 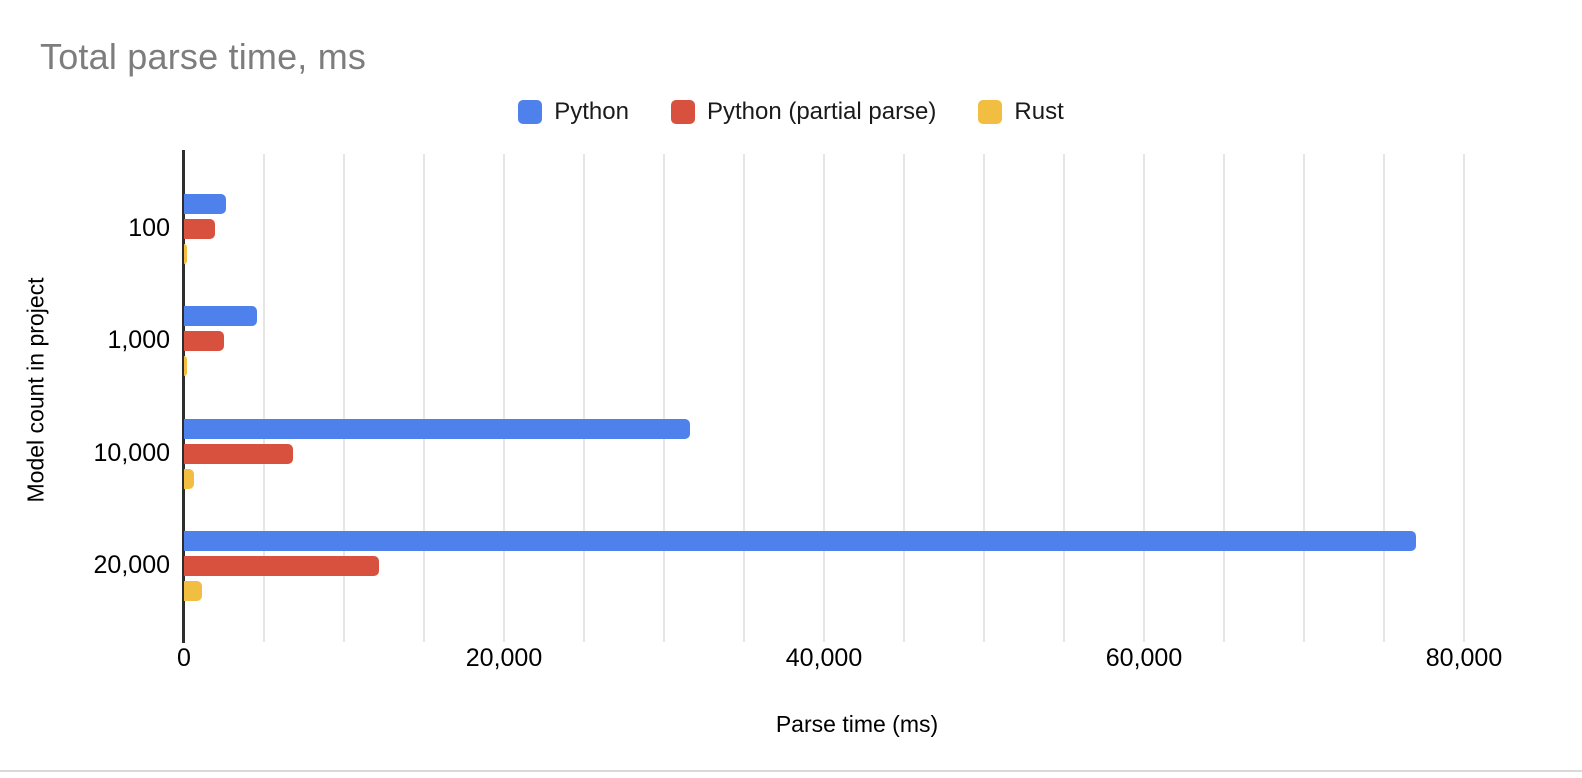 I want to click on x-axis-title: Parse time (ms), so click(x=857, y=724).